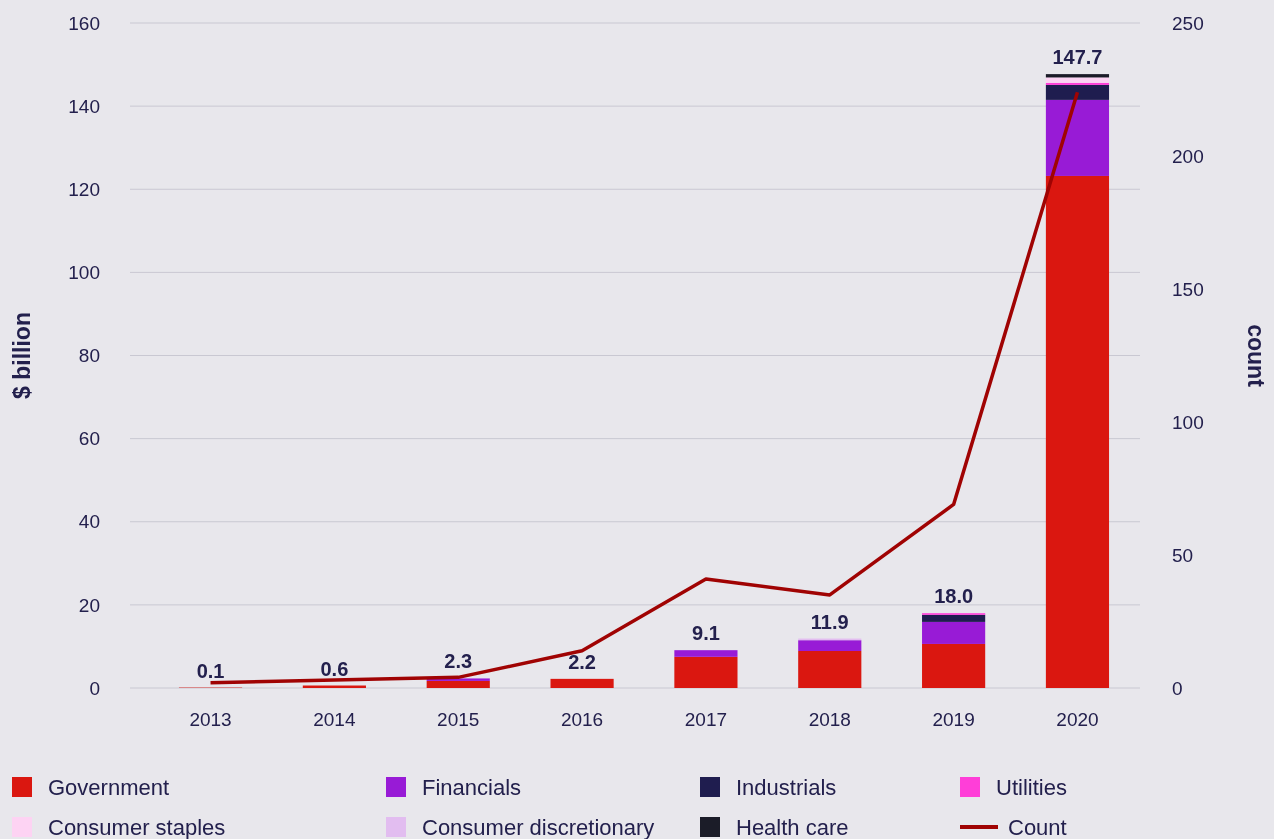 The image size is (1274, 839). Describe the element at coordinates (84, 273) in the screenshot. I see `y-tick-label: 100` at that location.